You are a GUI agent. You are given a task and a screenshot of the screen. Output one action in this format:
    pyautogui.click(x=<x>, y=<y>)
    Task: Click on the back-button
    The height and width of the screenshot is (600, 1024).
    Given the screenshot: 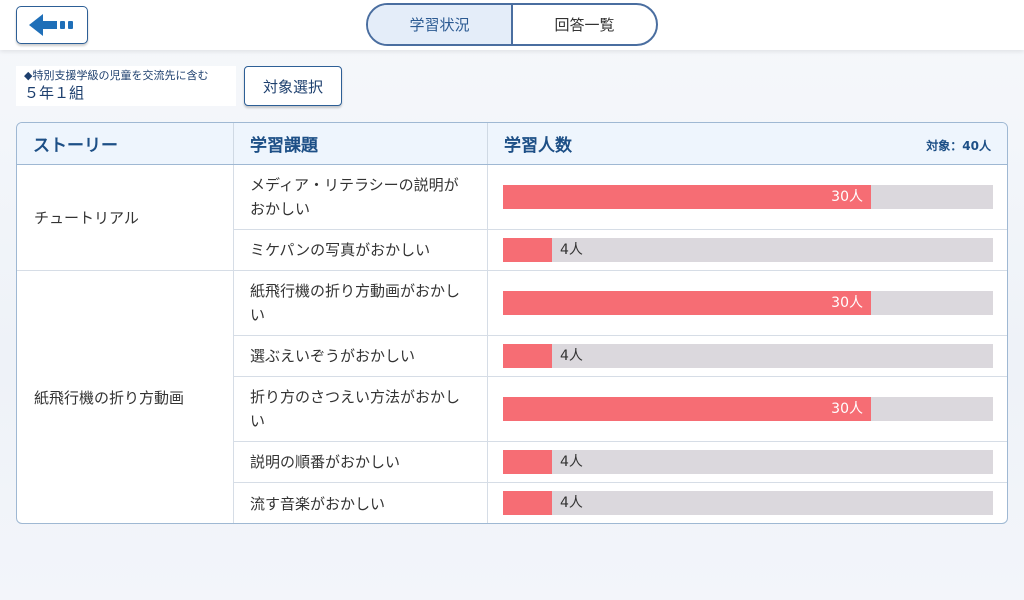 What is the action you would take?
    pyautogui.click(x=52, y=25)
    